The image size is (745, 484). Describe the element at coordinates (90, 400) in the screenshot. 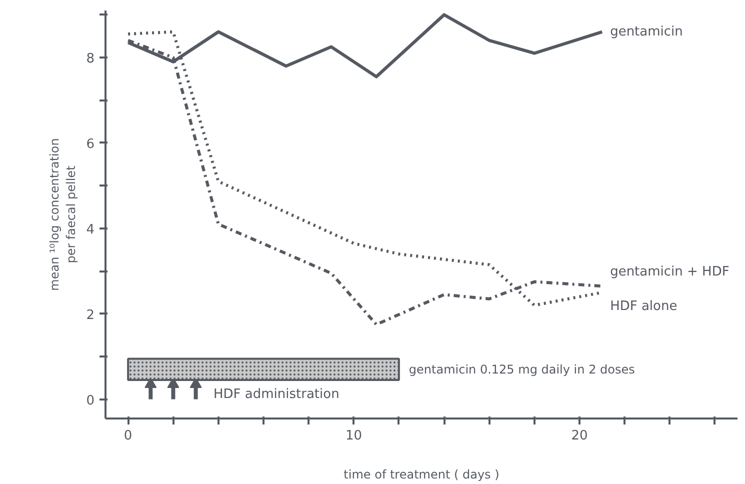

I see `y-tick-label: 0` at that location.